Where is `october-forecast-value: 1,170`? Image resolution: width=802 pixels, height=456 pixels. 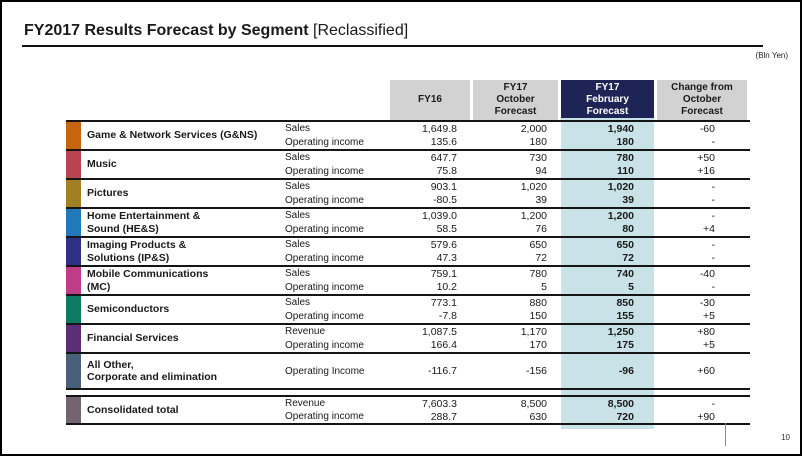 october-forecast-value: 1,170 is located at coordinates (533, 331).